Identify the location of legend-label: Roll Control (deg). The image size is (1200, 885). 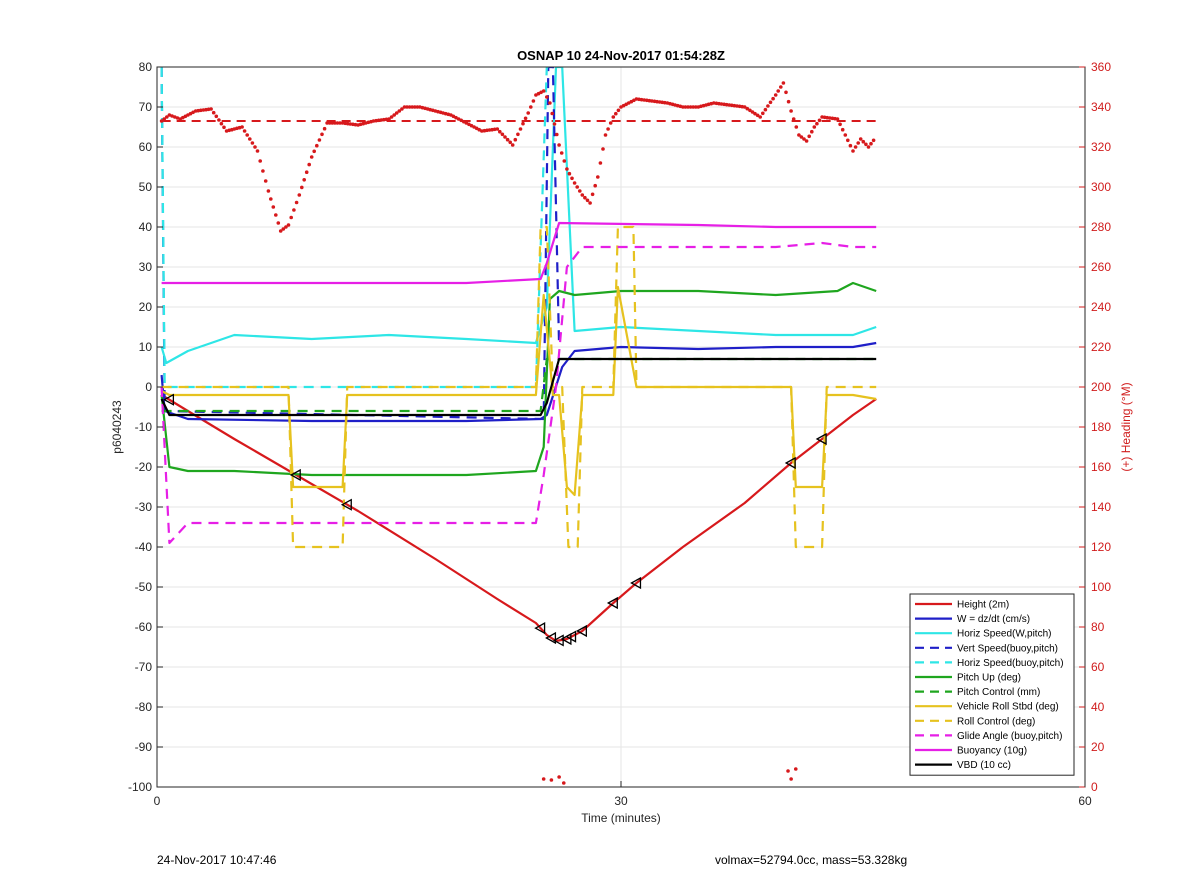
(996, 721).